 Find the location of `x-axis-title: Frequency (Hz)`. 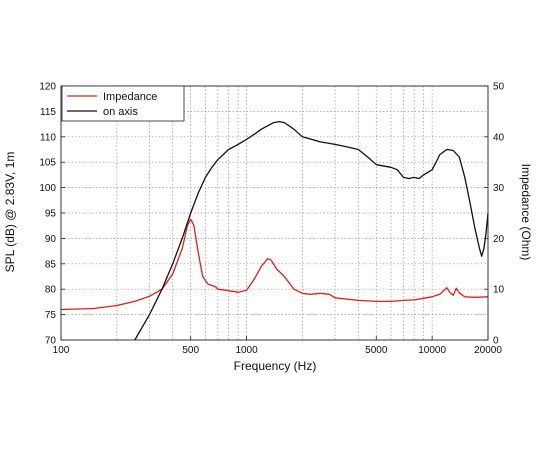

x-axis-title: Frequency (Hz) is located at coordinates (275, 366).